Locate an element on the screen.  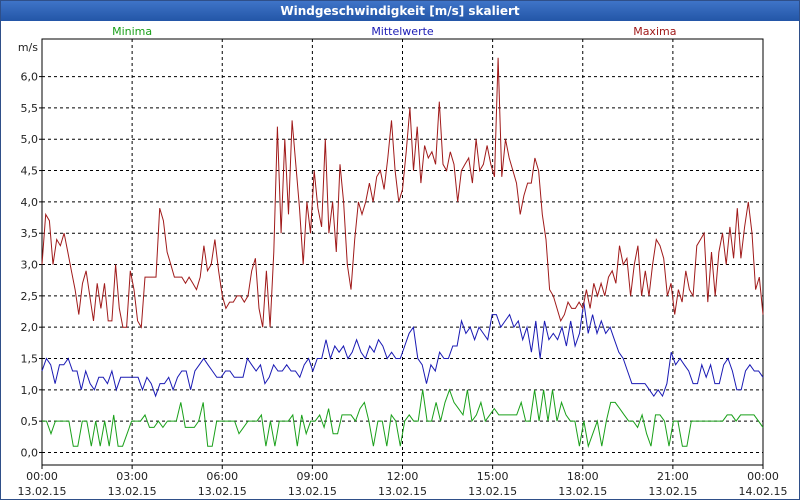
x-tick-time-label: 15:00 is located at coordinates (493, 476).